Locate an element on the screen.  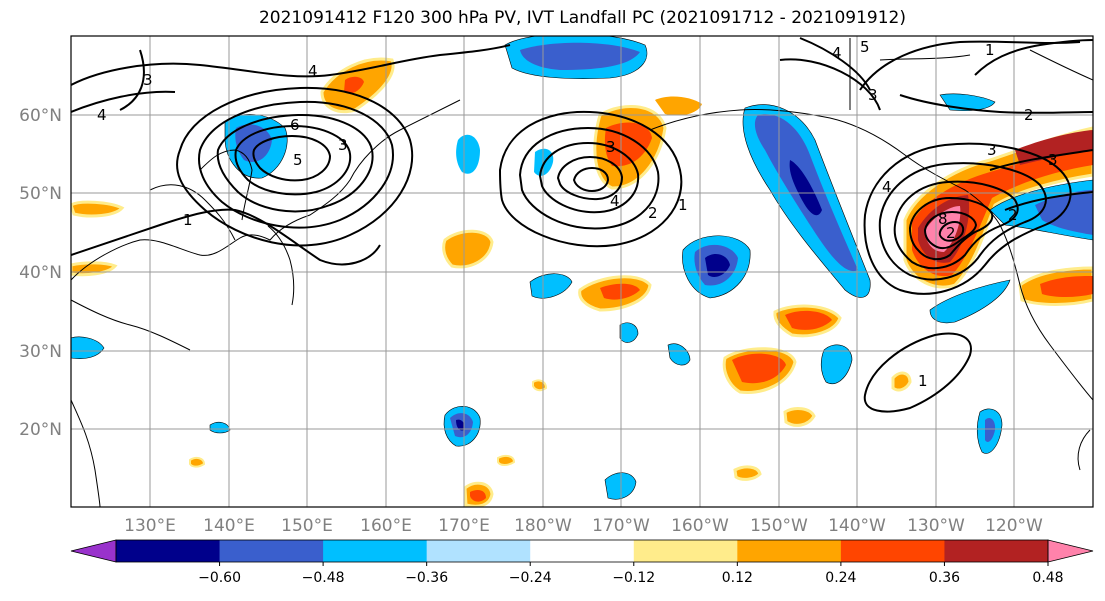
contour-label: 6 is located at coordinates (295, 125).